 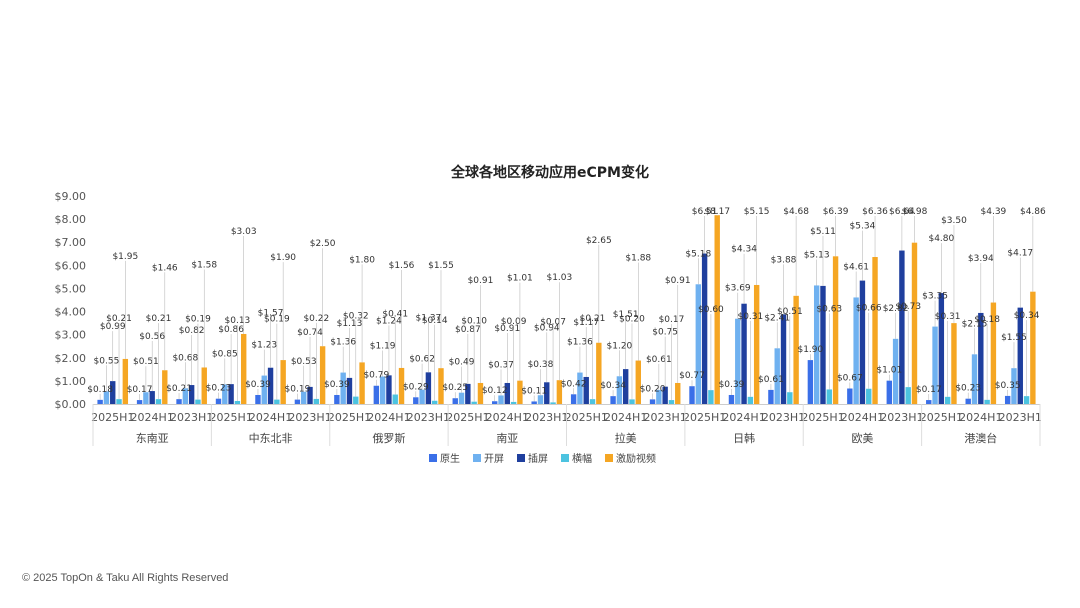 What do you see at coordinates (941, 239) in the screenshot?
I see `data-label: $4.80` at bounding box center [941, 239].